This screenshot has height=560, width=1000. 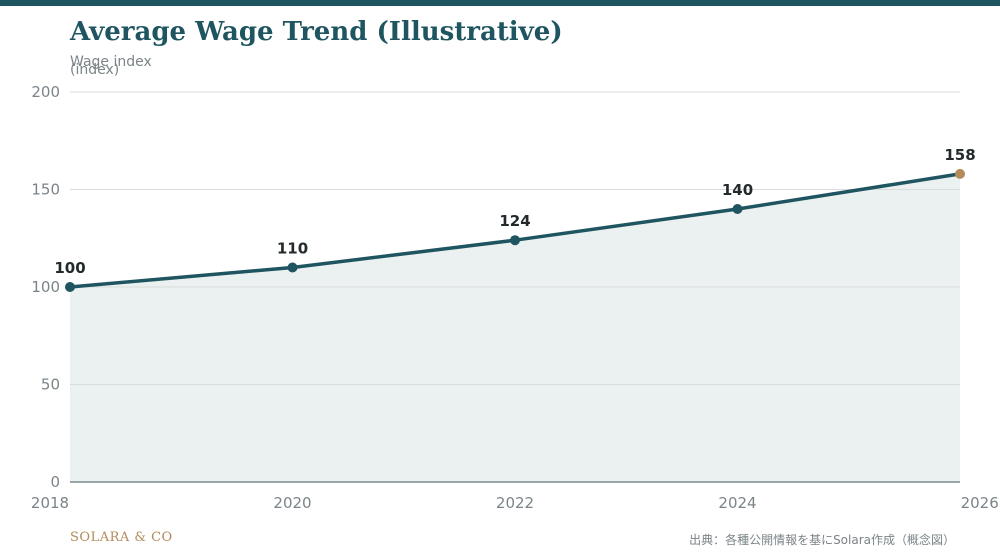 I want to click on y-tick-label: 200, so click(x=45, y=92).